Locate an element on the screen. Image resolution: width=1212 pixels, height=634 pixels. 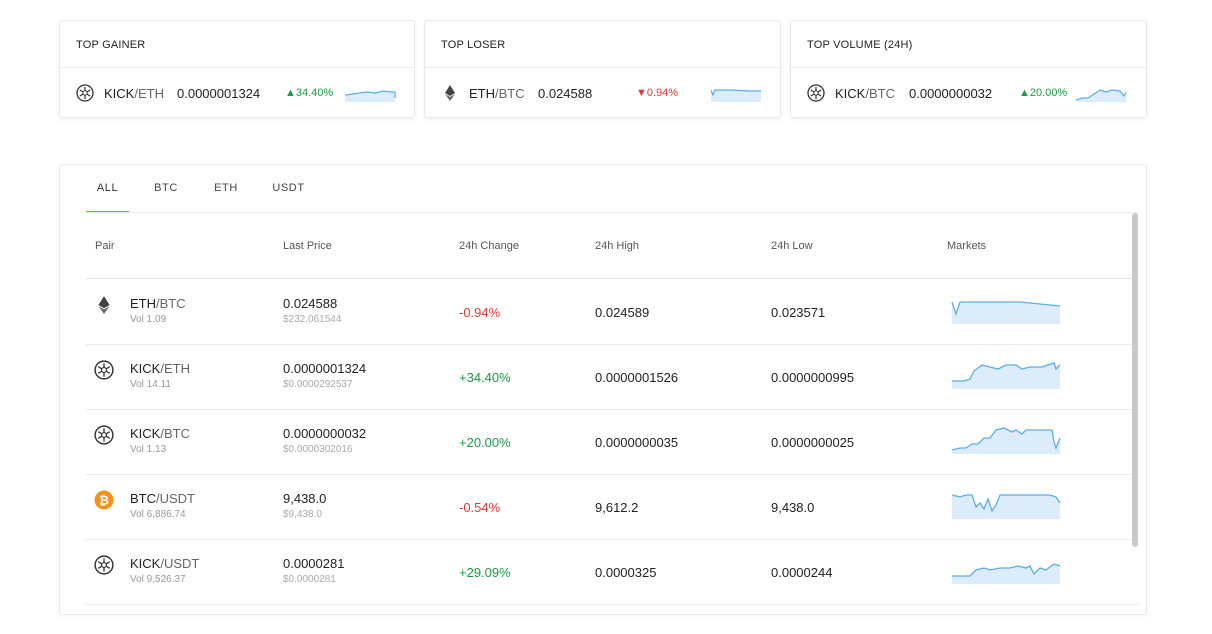
card-price: 0.0000000032 is located at coordinates (951, 93).